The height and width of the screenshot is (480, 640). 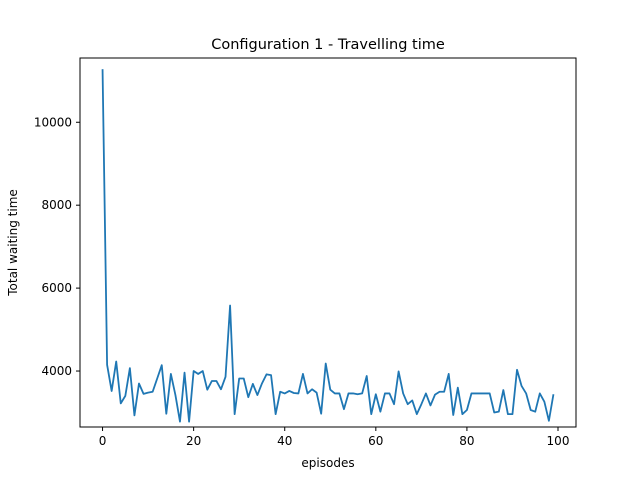 I want to click on x-tick-label: 40, so click(x=284, y=441).